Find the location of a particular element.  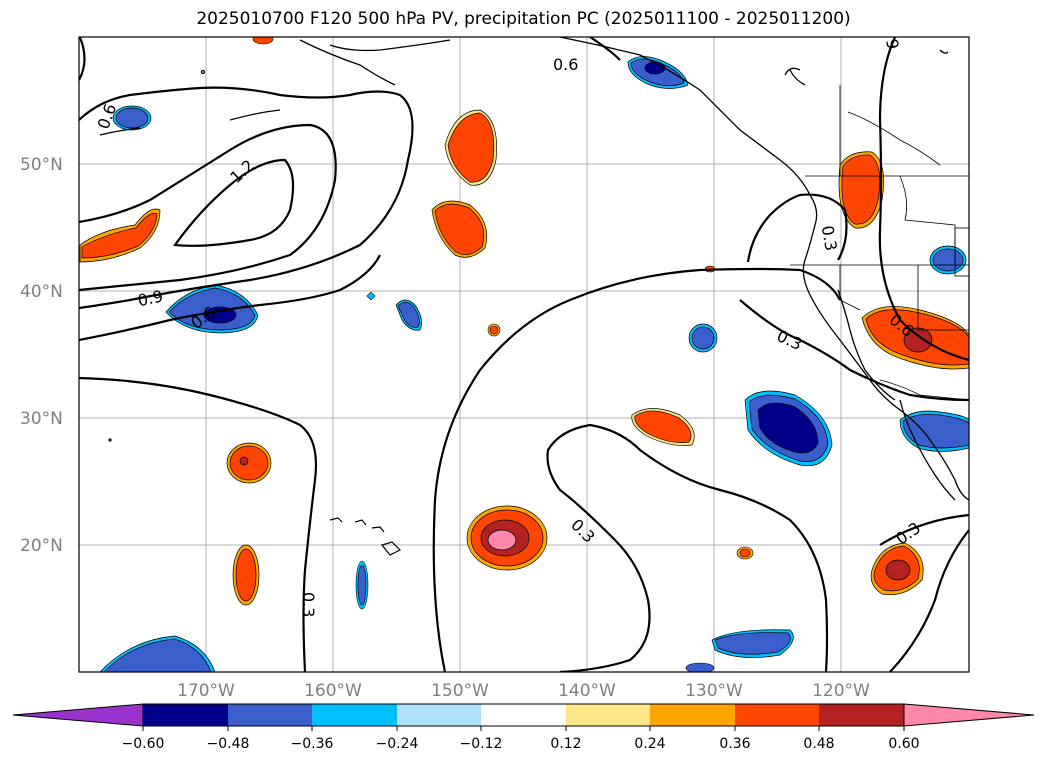

political-borders is located at coordinates (879, 243).